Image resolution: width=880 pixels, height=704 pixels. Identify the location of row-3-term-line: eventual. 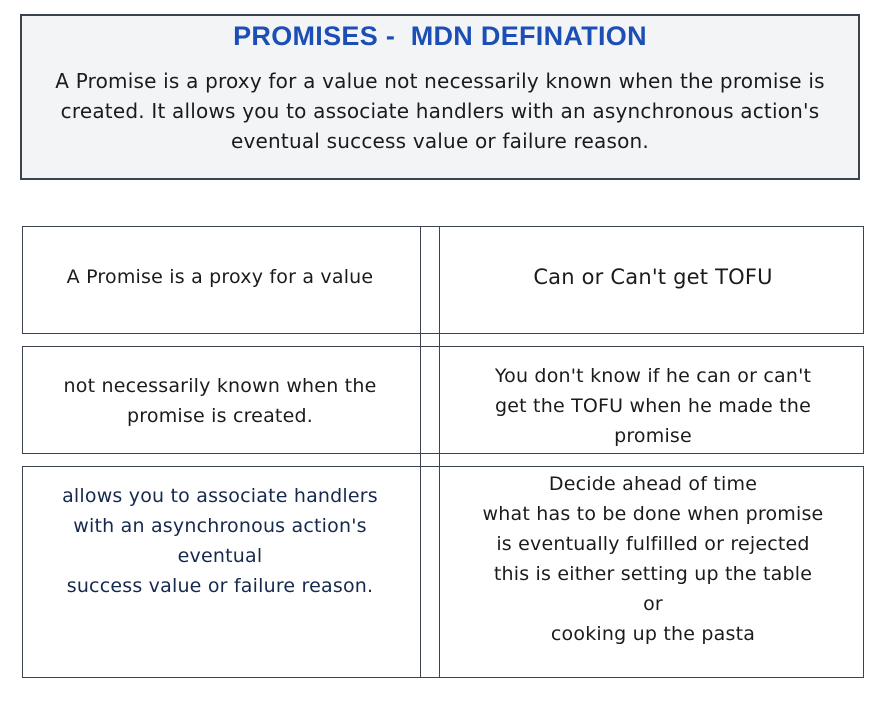
(220, 556).